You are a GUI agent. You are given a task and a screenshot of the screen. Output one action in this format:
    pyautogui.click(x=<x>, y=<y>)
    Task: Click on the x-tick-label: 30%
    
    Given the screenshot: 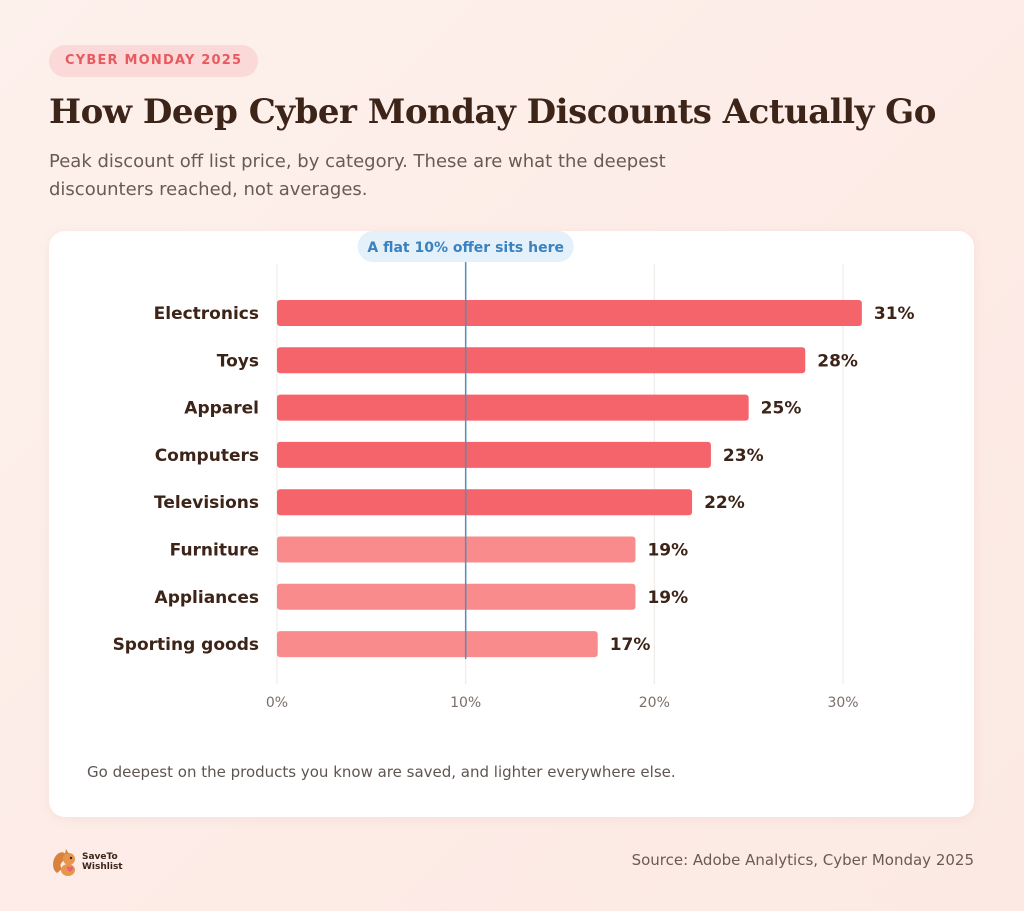 What is the action you would take?
    pyautogui.click(x=842, y=703)
    